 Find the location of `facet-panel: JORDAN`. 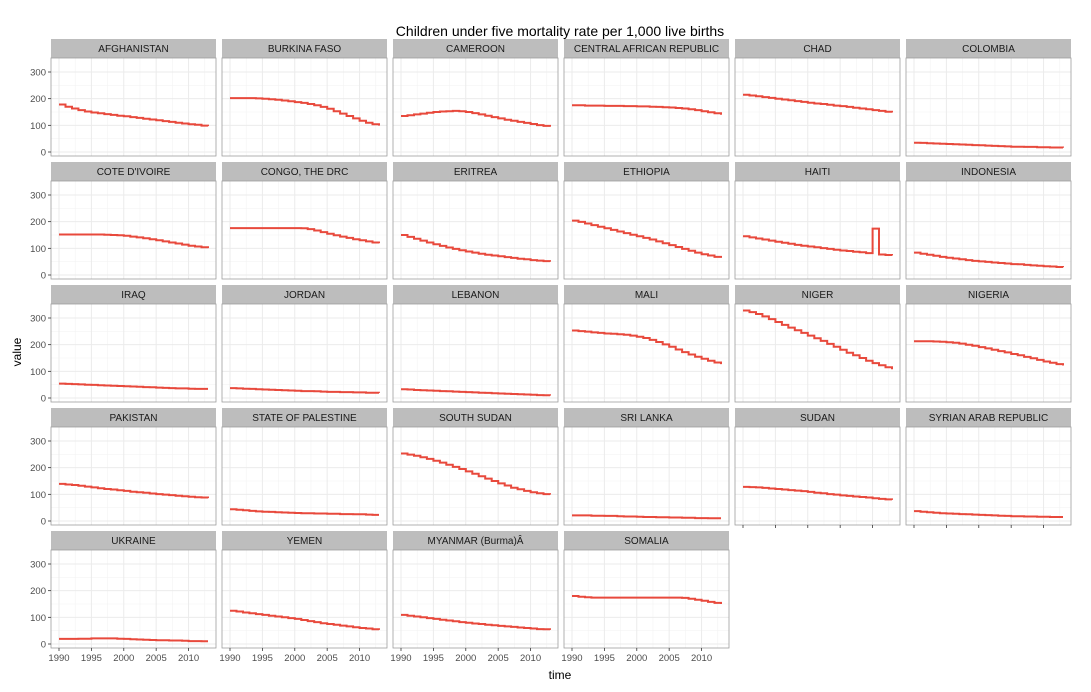

facet-panel: JORDAN is located at coordinates (304, 344).